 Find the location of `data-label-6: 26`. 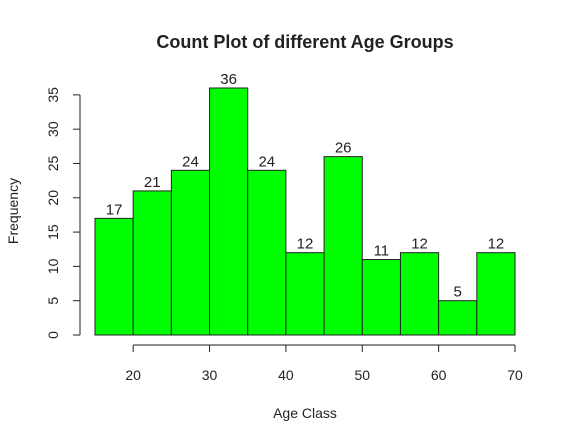

data-label-6: 26 is located at coordinates (343, 148).